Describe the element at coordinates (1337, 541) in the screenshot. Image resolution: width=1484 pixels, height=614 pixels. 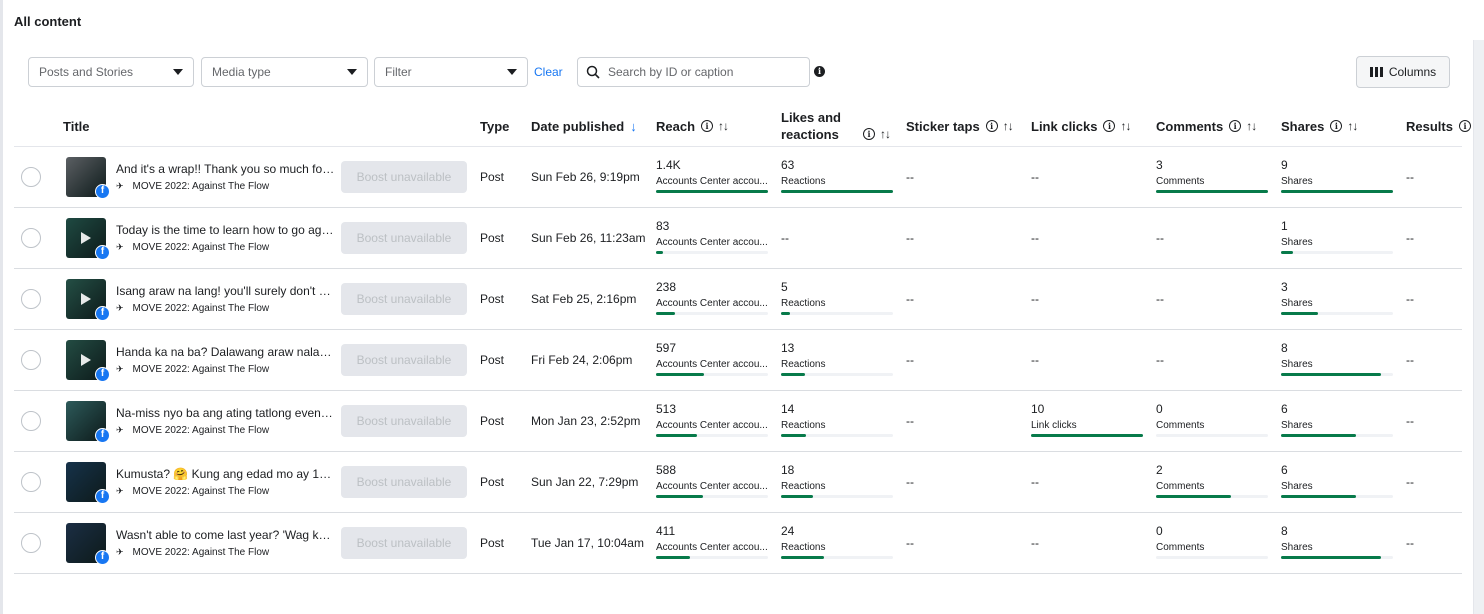
I see `shares-metric: 8 Shares` at that location.